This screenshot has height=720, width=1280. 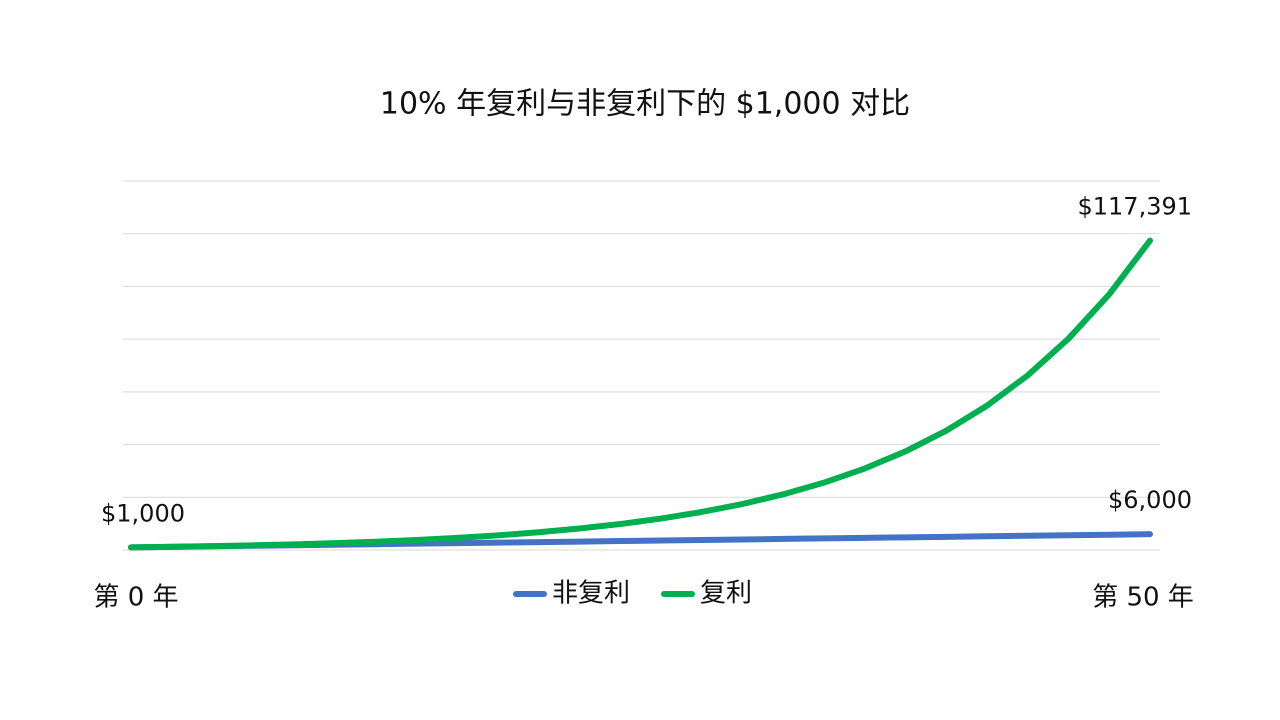 I want to click on data-label: $1,000, so click(x=143, y=513).